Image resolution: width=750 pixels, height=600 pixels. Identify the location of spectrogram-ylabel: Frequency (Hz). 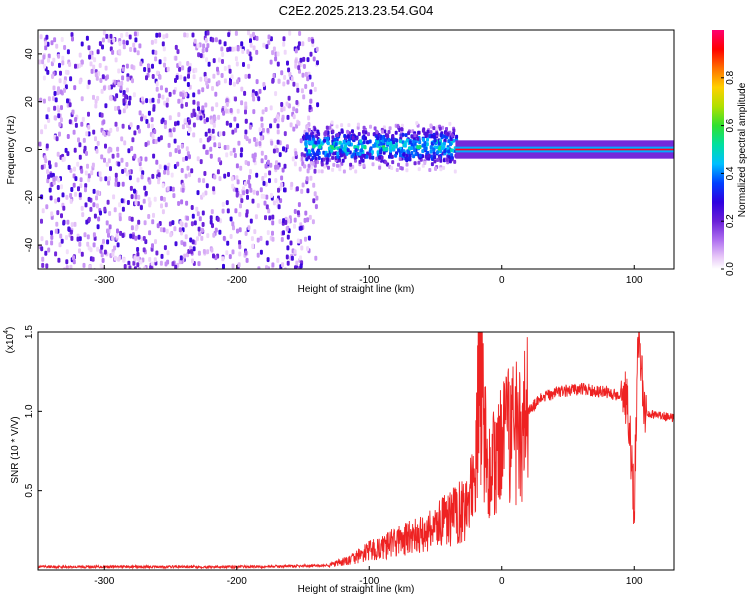
(11, 150).